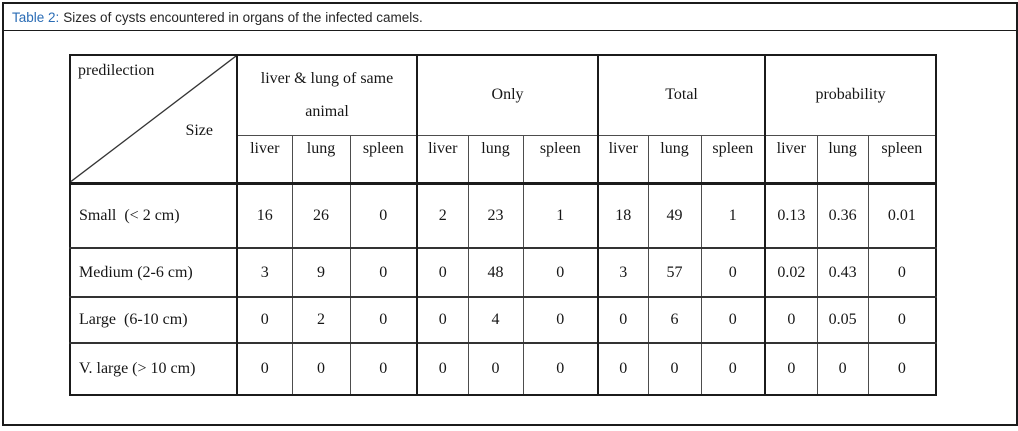  I want to click on corner-cell: predilection Size, so click(154, 120).